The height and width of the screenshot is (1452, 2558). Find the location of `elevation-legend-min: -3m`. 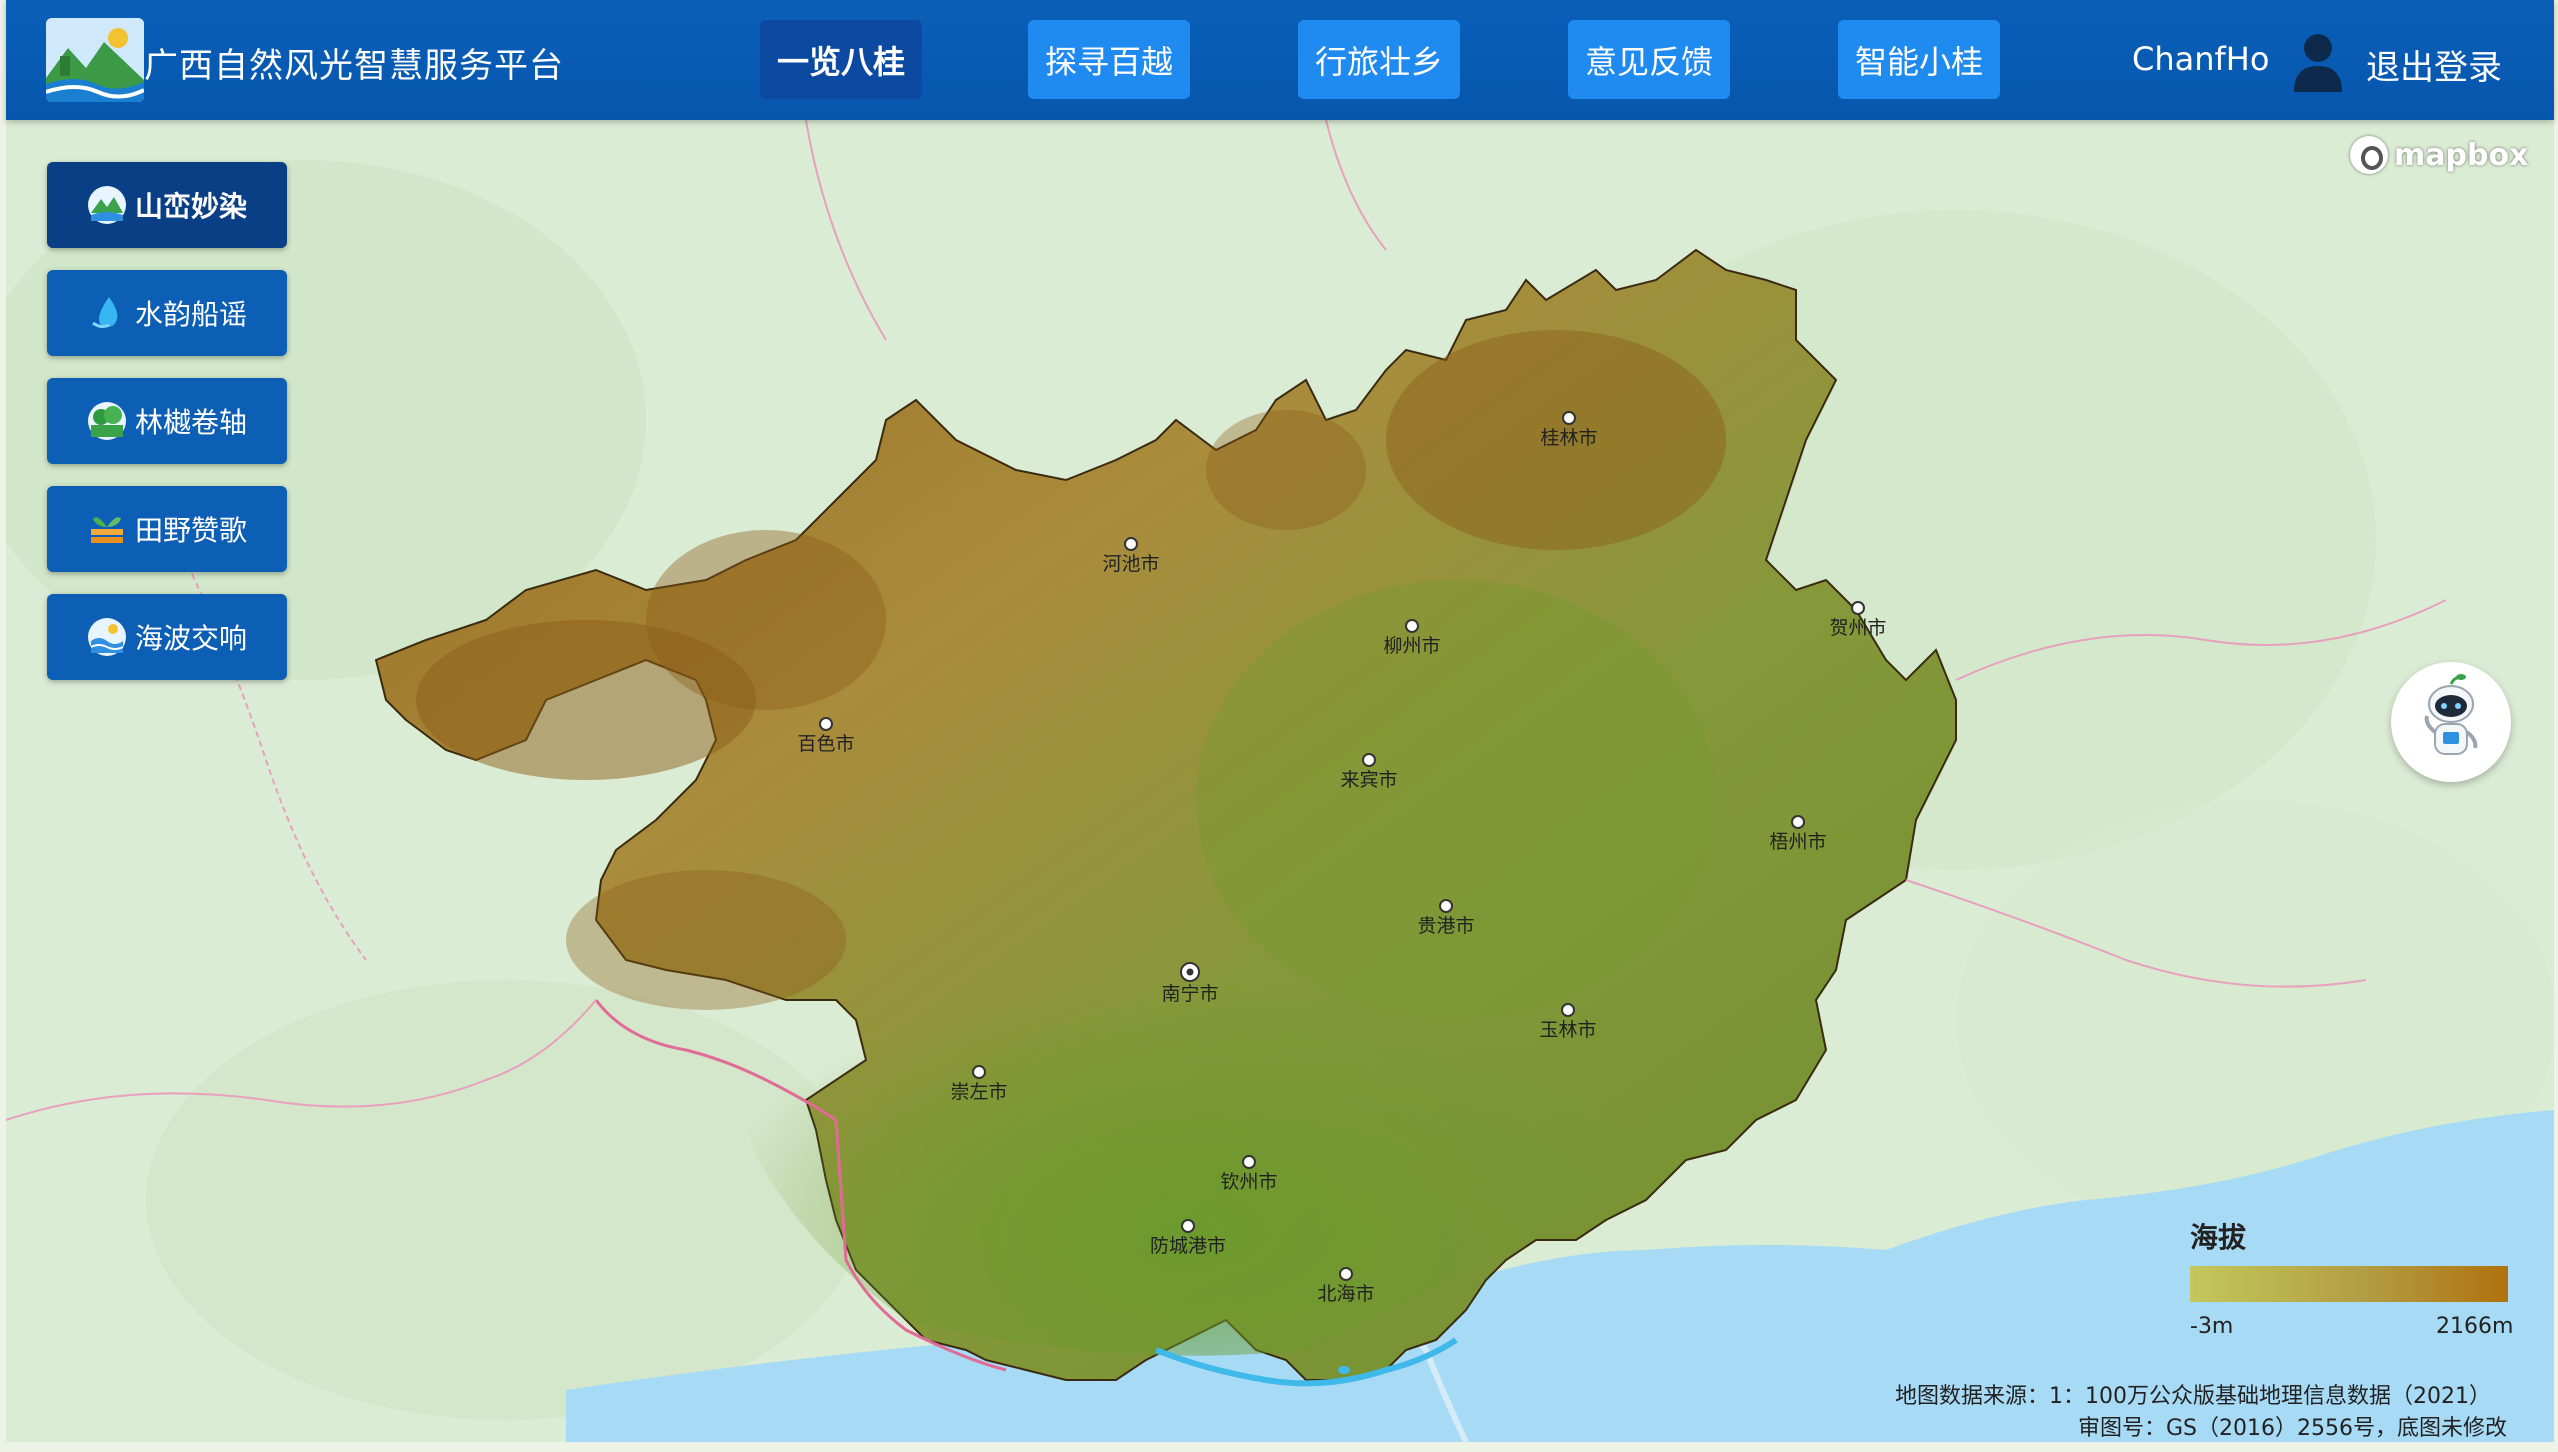

elevation-legend-min: -3m is located at coordinates (2212, 1326).